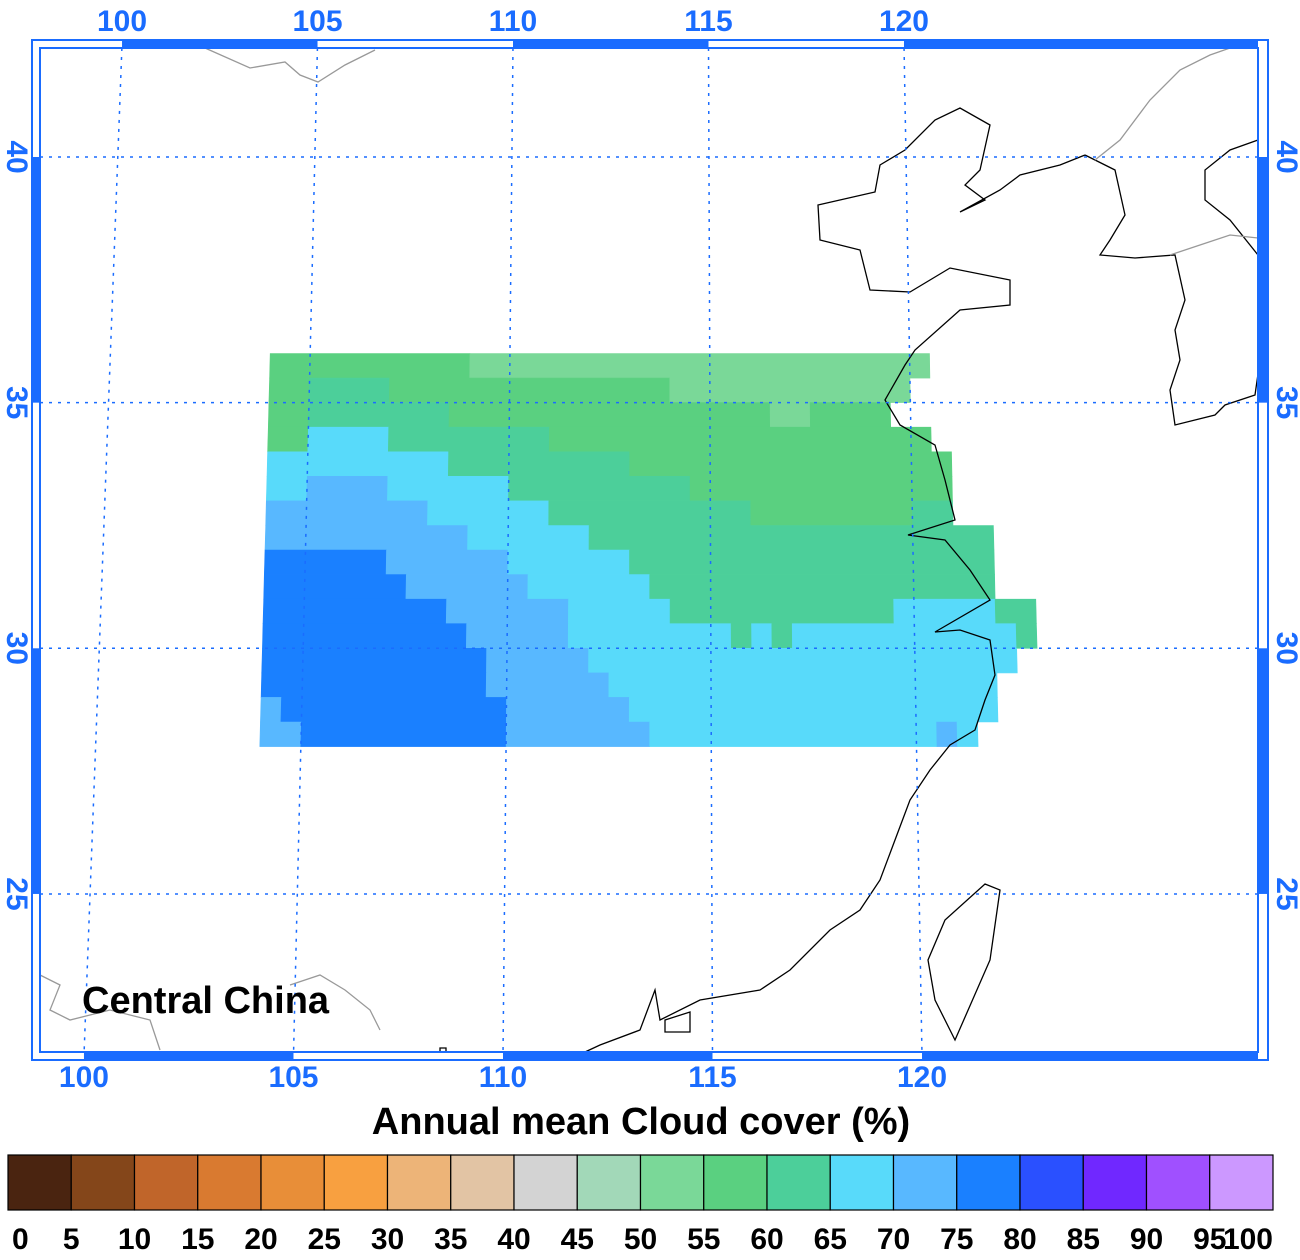 This screenshot has height=1260, width=1300. Describe the element at coordinates (1285, 893) in the screenshot. I see `right-tick-label: 25` at that location.